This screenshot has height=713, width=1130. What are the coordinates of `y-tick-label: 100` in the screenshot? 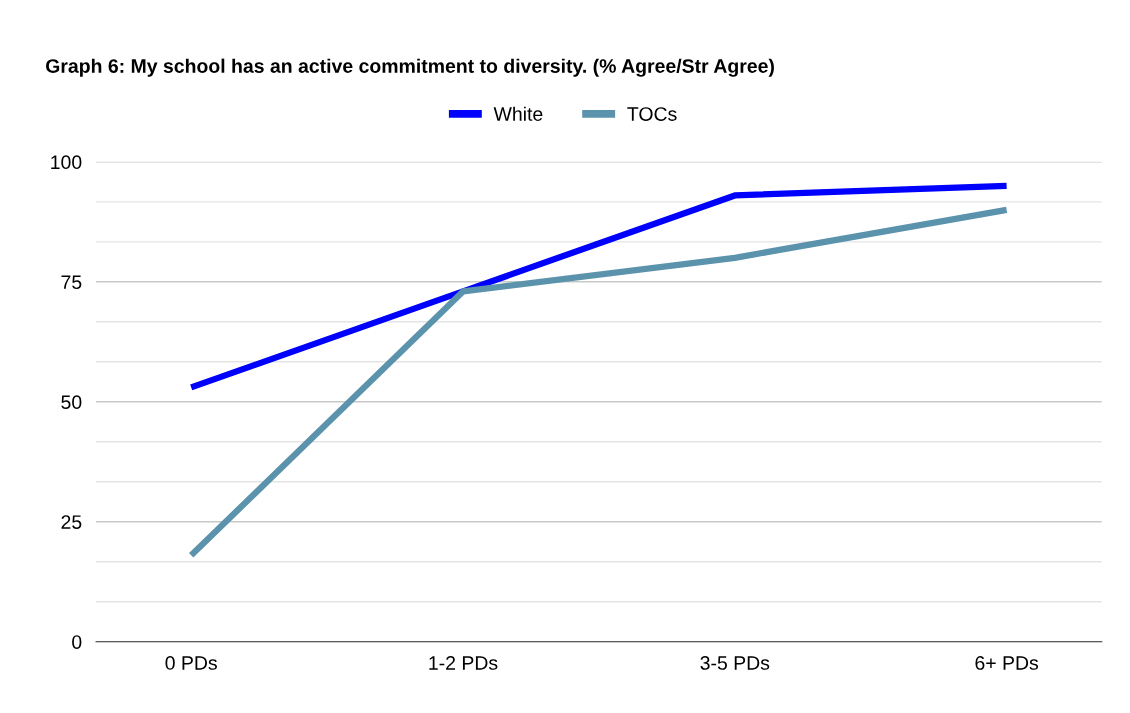 It's located at (66, 162).